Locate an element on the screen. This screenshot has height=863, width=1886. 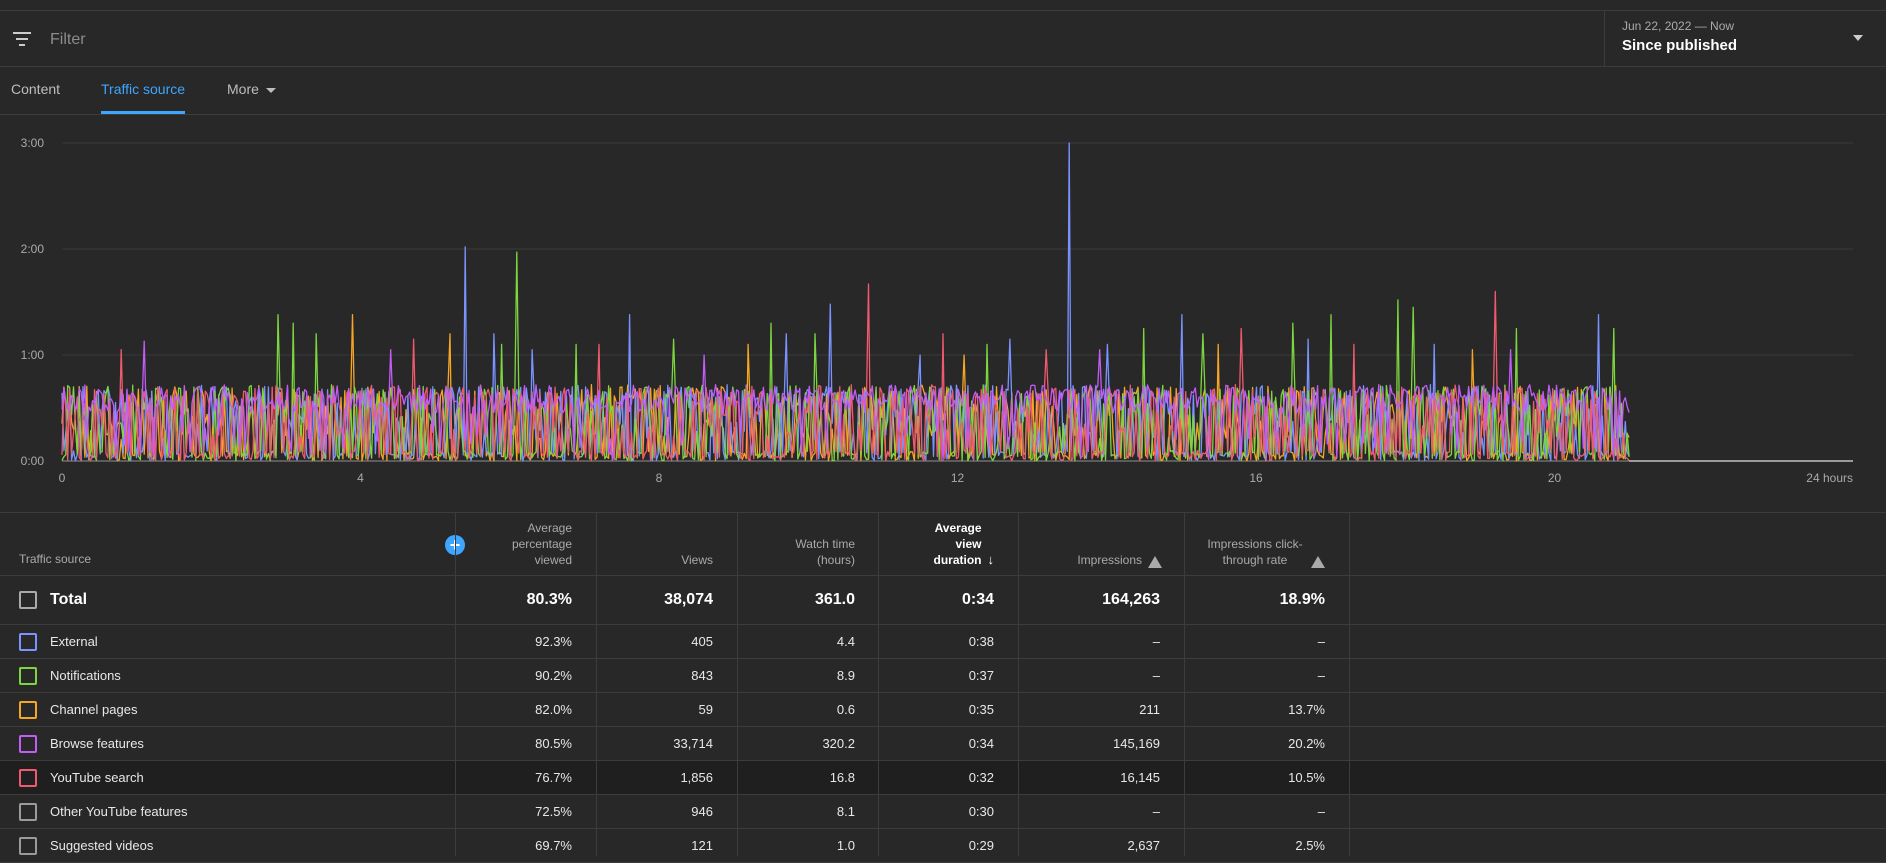
cell-avg-pct: 80.5% is located at coordinates (553, 743).